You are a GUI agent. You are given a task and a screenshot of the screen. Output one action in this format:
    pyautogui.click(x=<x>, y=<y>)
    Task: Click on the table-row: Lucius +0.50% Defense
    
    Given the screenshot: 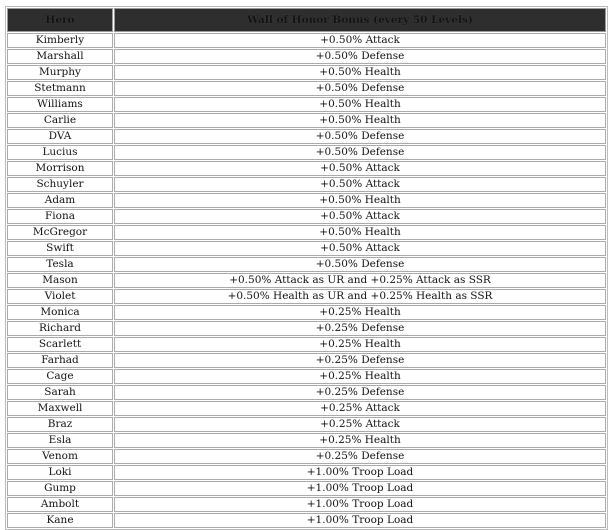 What is the action you would take?
    pyautogui.click(x=306, y=152)
    